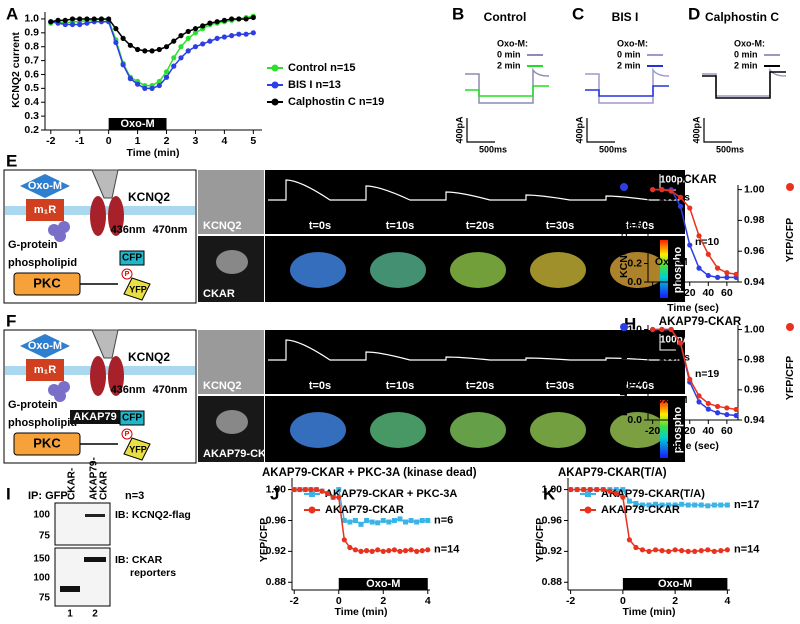  Describe the element at coordinates (700, 322) in the screenshot. I see `chart-title: AKAP79-CKAR` at that location.